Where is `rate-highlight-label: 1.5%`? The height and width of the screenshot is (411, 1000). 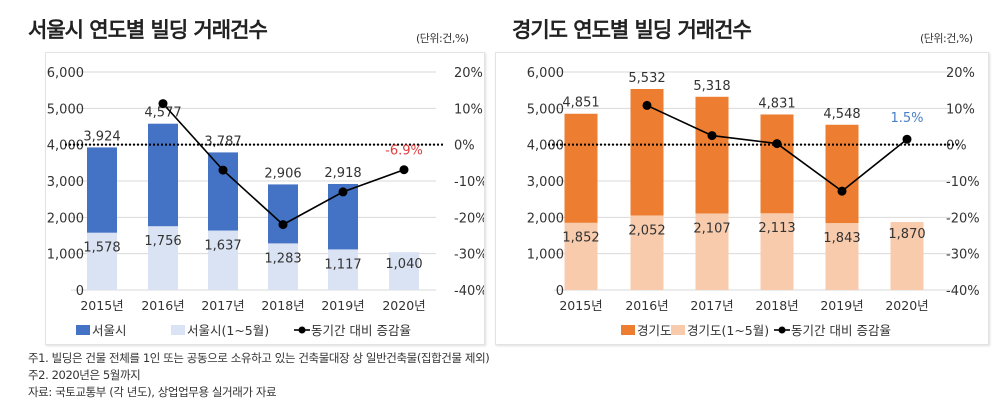
rate-highlight-label: 1.5% is located at coordinates (906, 118).